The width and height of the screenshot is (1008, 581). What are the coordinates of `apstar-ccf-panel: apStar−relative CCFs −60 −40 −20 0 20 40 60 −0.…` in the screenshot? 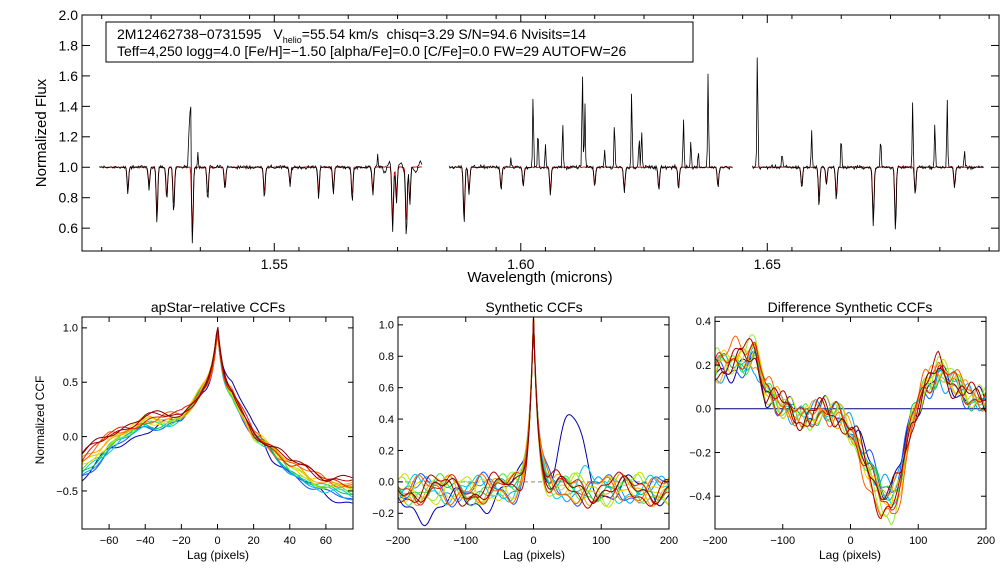 It's located at (193, 430).